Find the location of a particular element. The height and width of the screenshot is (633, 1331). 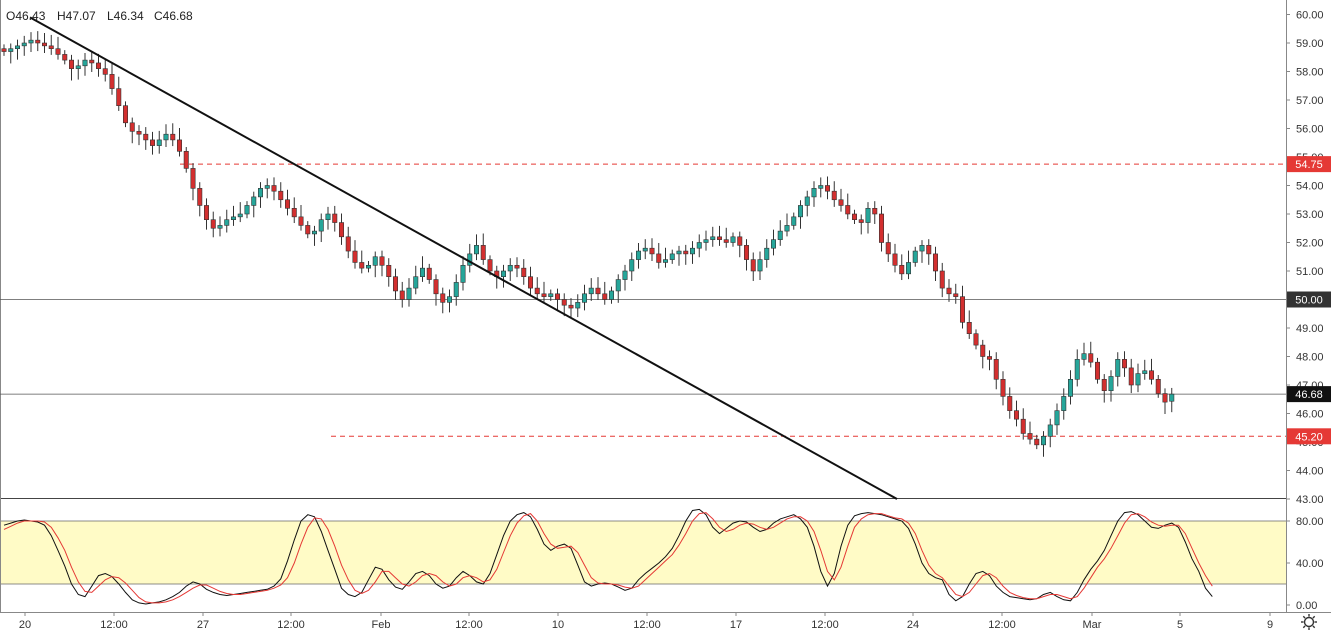

settings-gear-icon is located at coordinates (1309, 622).